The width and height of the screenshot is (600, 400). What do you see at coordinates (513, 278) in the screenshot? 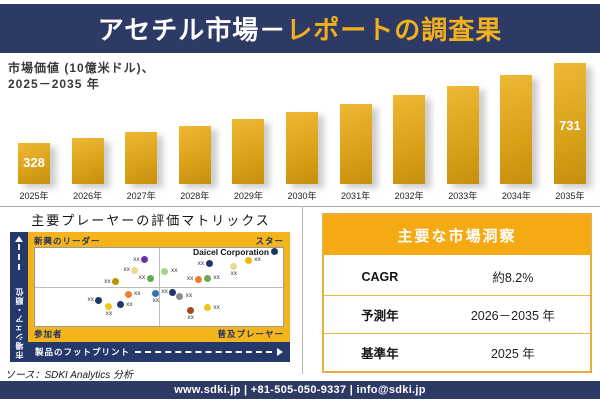
I see `insights-row-value: 約8.2%` at bounding box center [513, 278].